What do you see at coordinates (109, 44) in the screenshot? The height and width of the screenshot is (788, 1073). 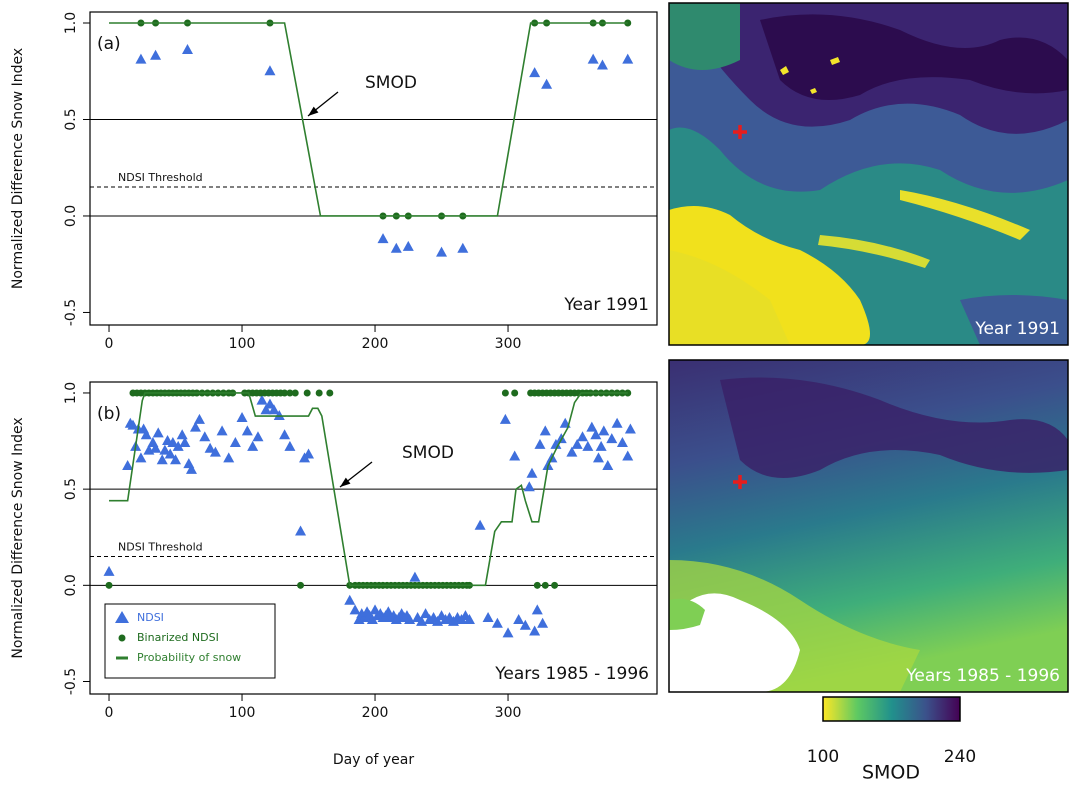 I see `panel-label: (a)` at bounding box center [109, 44].